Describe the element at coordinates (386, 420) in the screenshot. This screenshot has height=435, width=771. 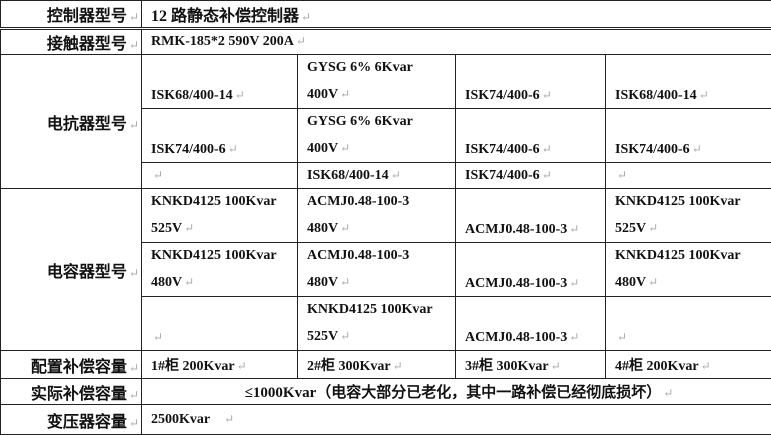
I see `row-transformer: 变压器容量 2500Kvar` at that location.